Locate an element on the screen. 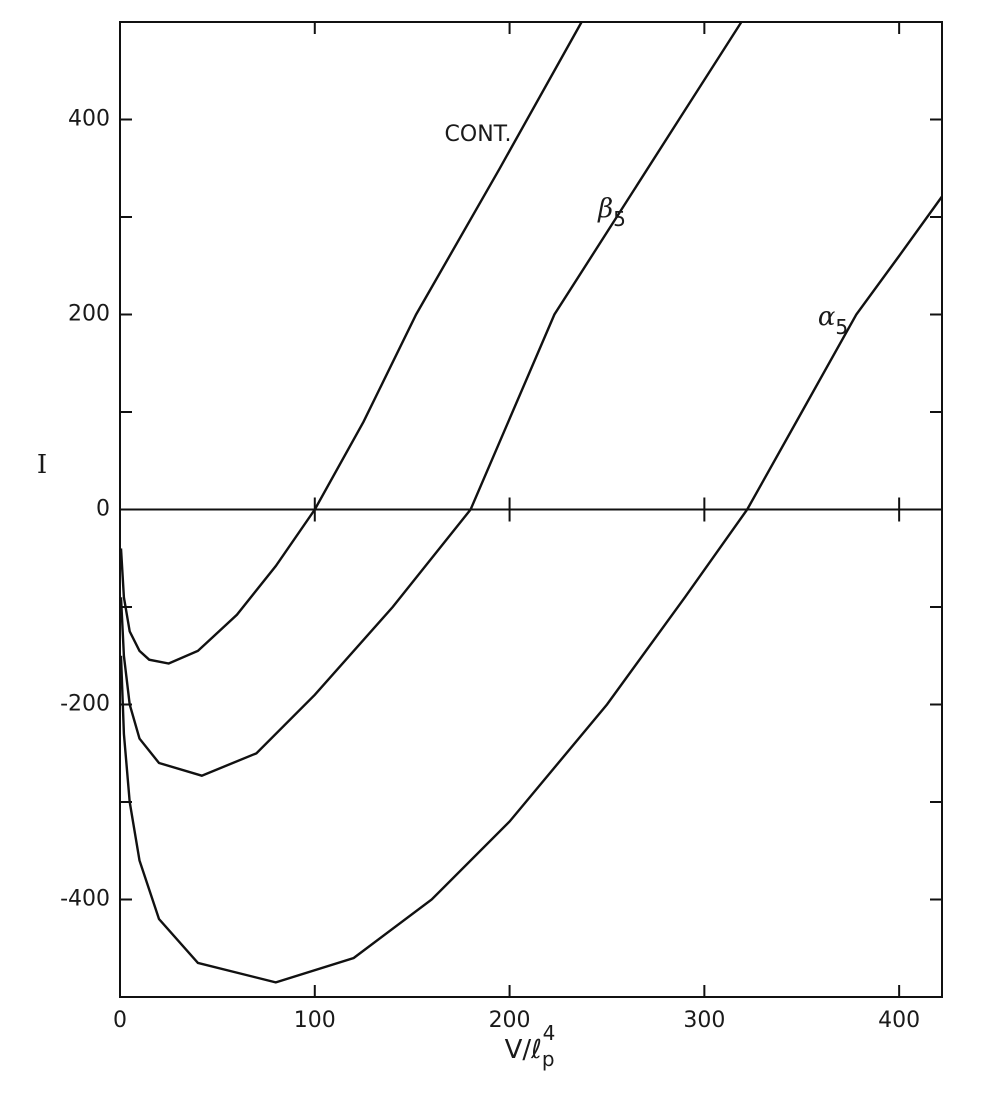  y-tick-label: -400 is located at coordinates (85, 899).